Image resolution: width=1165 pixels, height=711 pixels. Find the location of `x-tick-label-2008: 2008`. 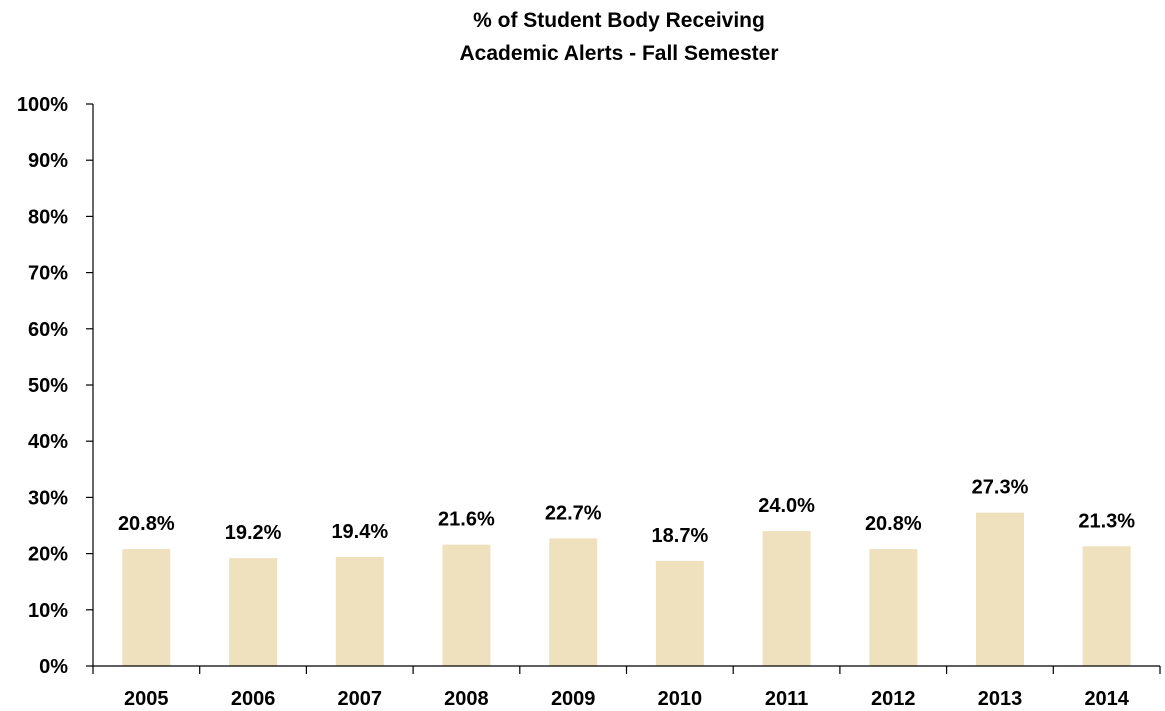

x-tick-label-2008: 2008 is located at coordinates (466, 699).